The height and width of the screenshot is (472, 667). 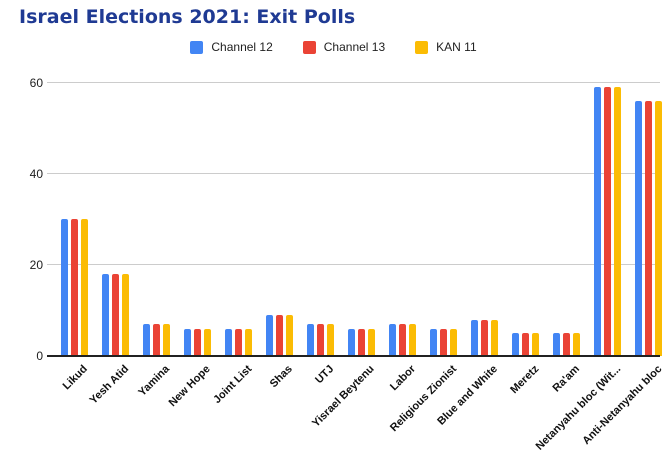 I want to click on bar-channel-13-likud, so click(x=74, y=287).